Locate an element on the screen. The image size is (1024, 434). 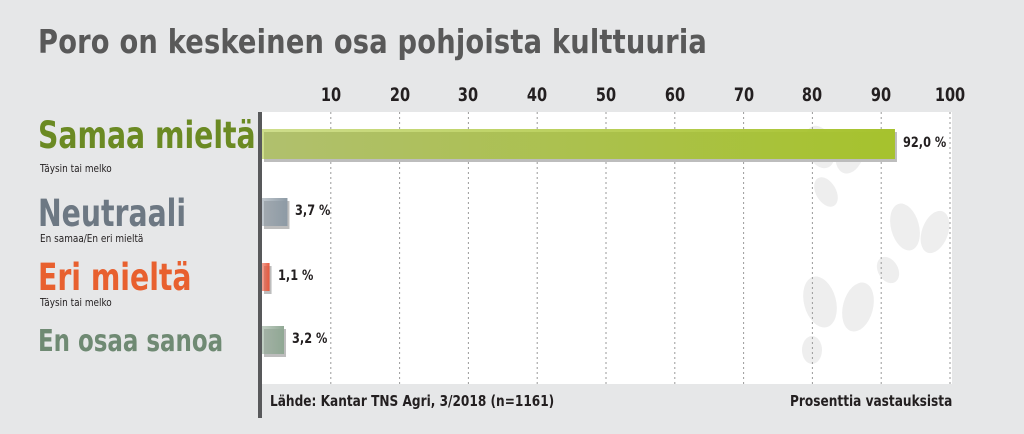
category-label-3: En osaa sanoa is located at coordinates (131, 341).